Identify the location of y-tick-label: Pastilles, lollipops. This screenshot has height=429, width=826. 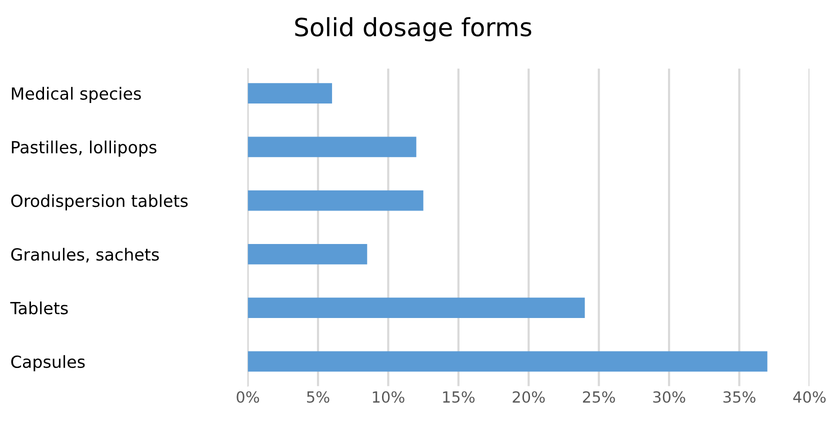
(84, 148).